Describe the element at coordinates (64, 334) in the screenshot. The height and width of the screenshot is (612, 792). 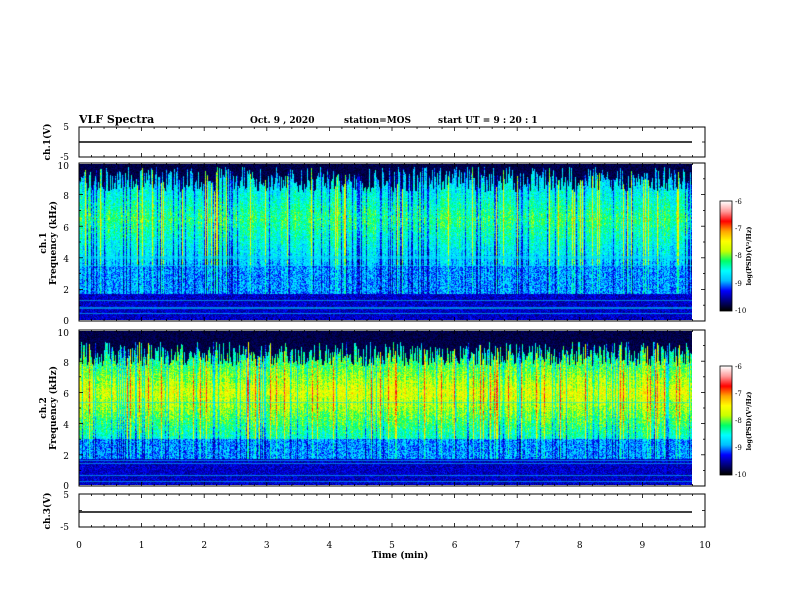
I see `ch2-spec-ytick-10: 10` at that location.